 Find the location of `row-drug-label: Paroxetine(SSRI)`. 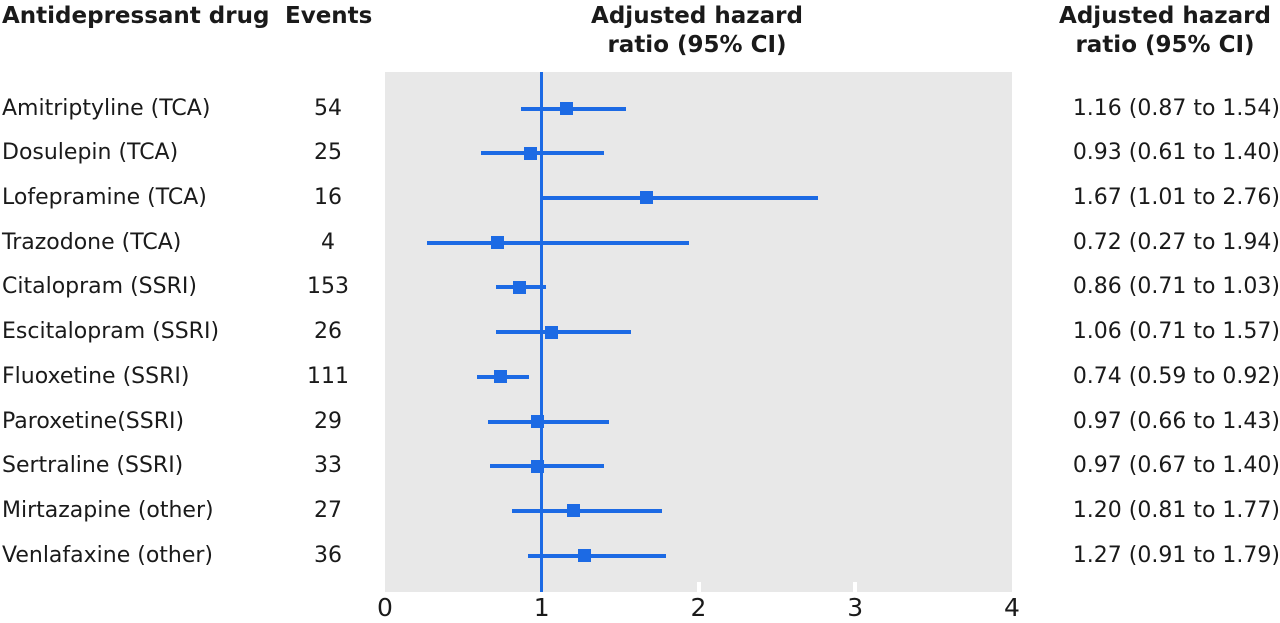

row-drug-label: Paroxetine(SSRI) is located at coordinates (93, 421).